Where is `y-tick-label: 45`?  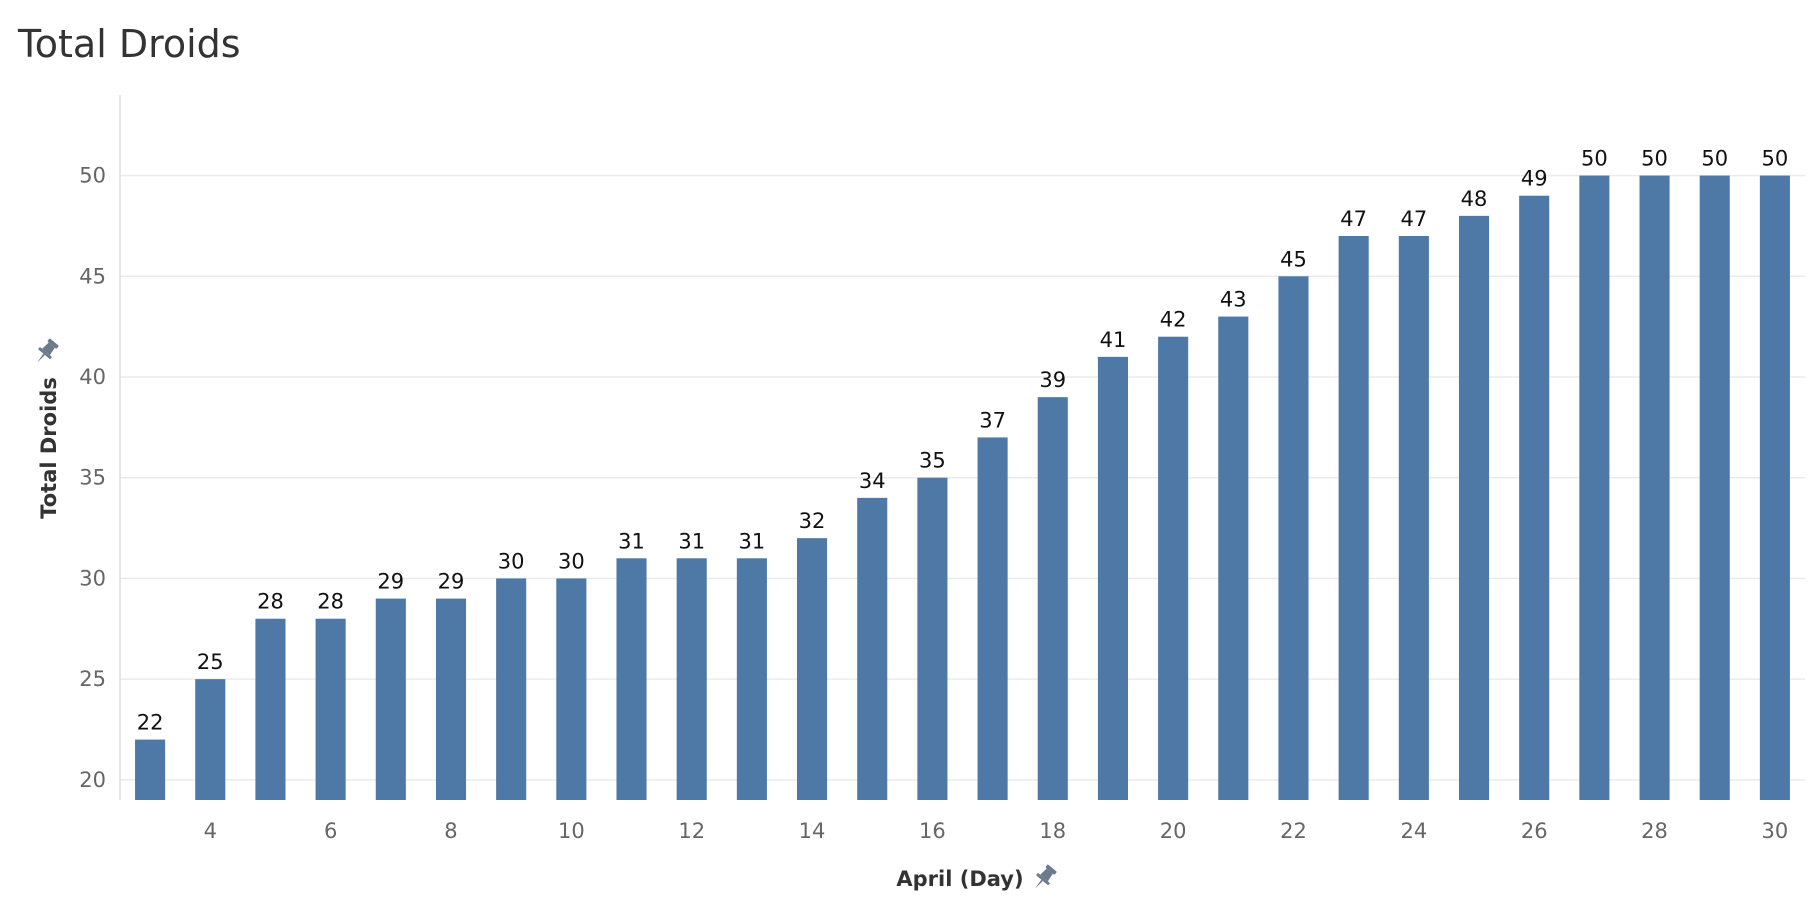
y-tick-label: 45 is located at coordinates (92, 276).